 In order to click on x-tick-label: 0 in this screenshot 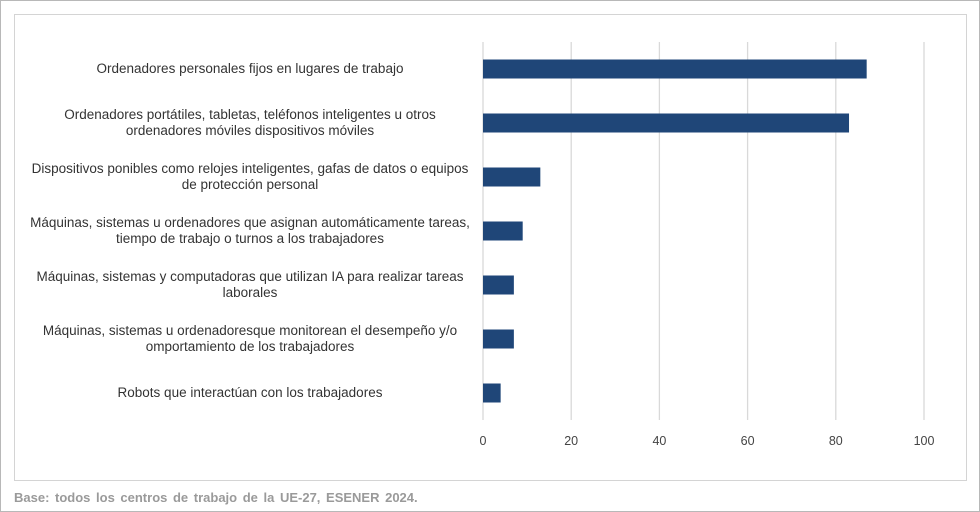, I will do `click(483, 441)`.